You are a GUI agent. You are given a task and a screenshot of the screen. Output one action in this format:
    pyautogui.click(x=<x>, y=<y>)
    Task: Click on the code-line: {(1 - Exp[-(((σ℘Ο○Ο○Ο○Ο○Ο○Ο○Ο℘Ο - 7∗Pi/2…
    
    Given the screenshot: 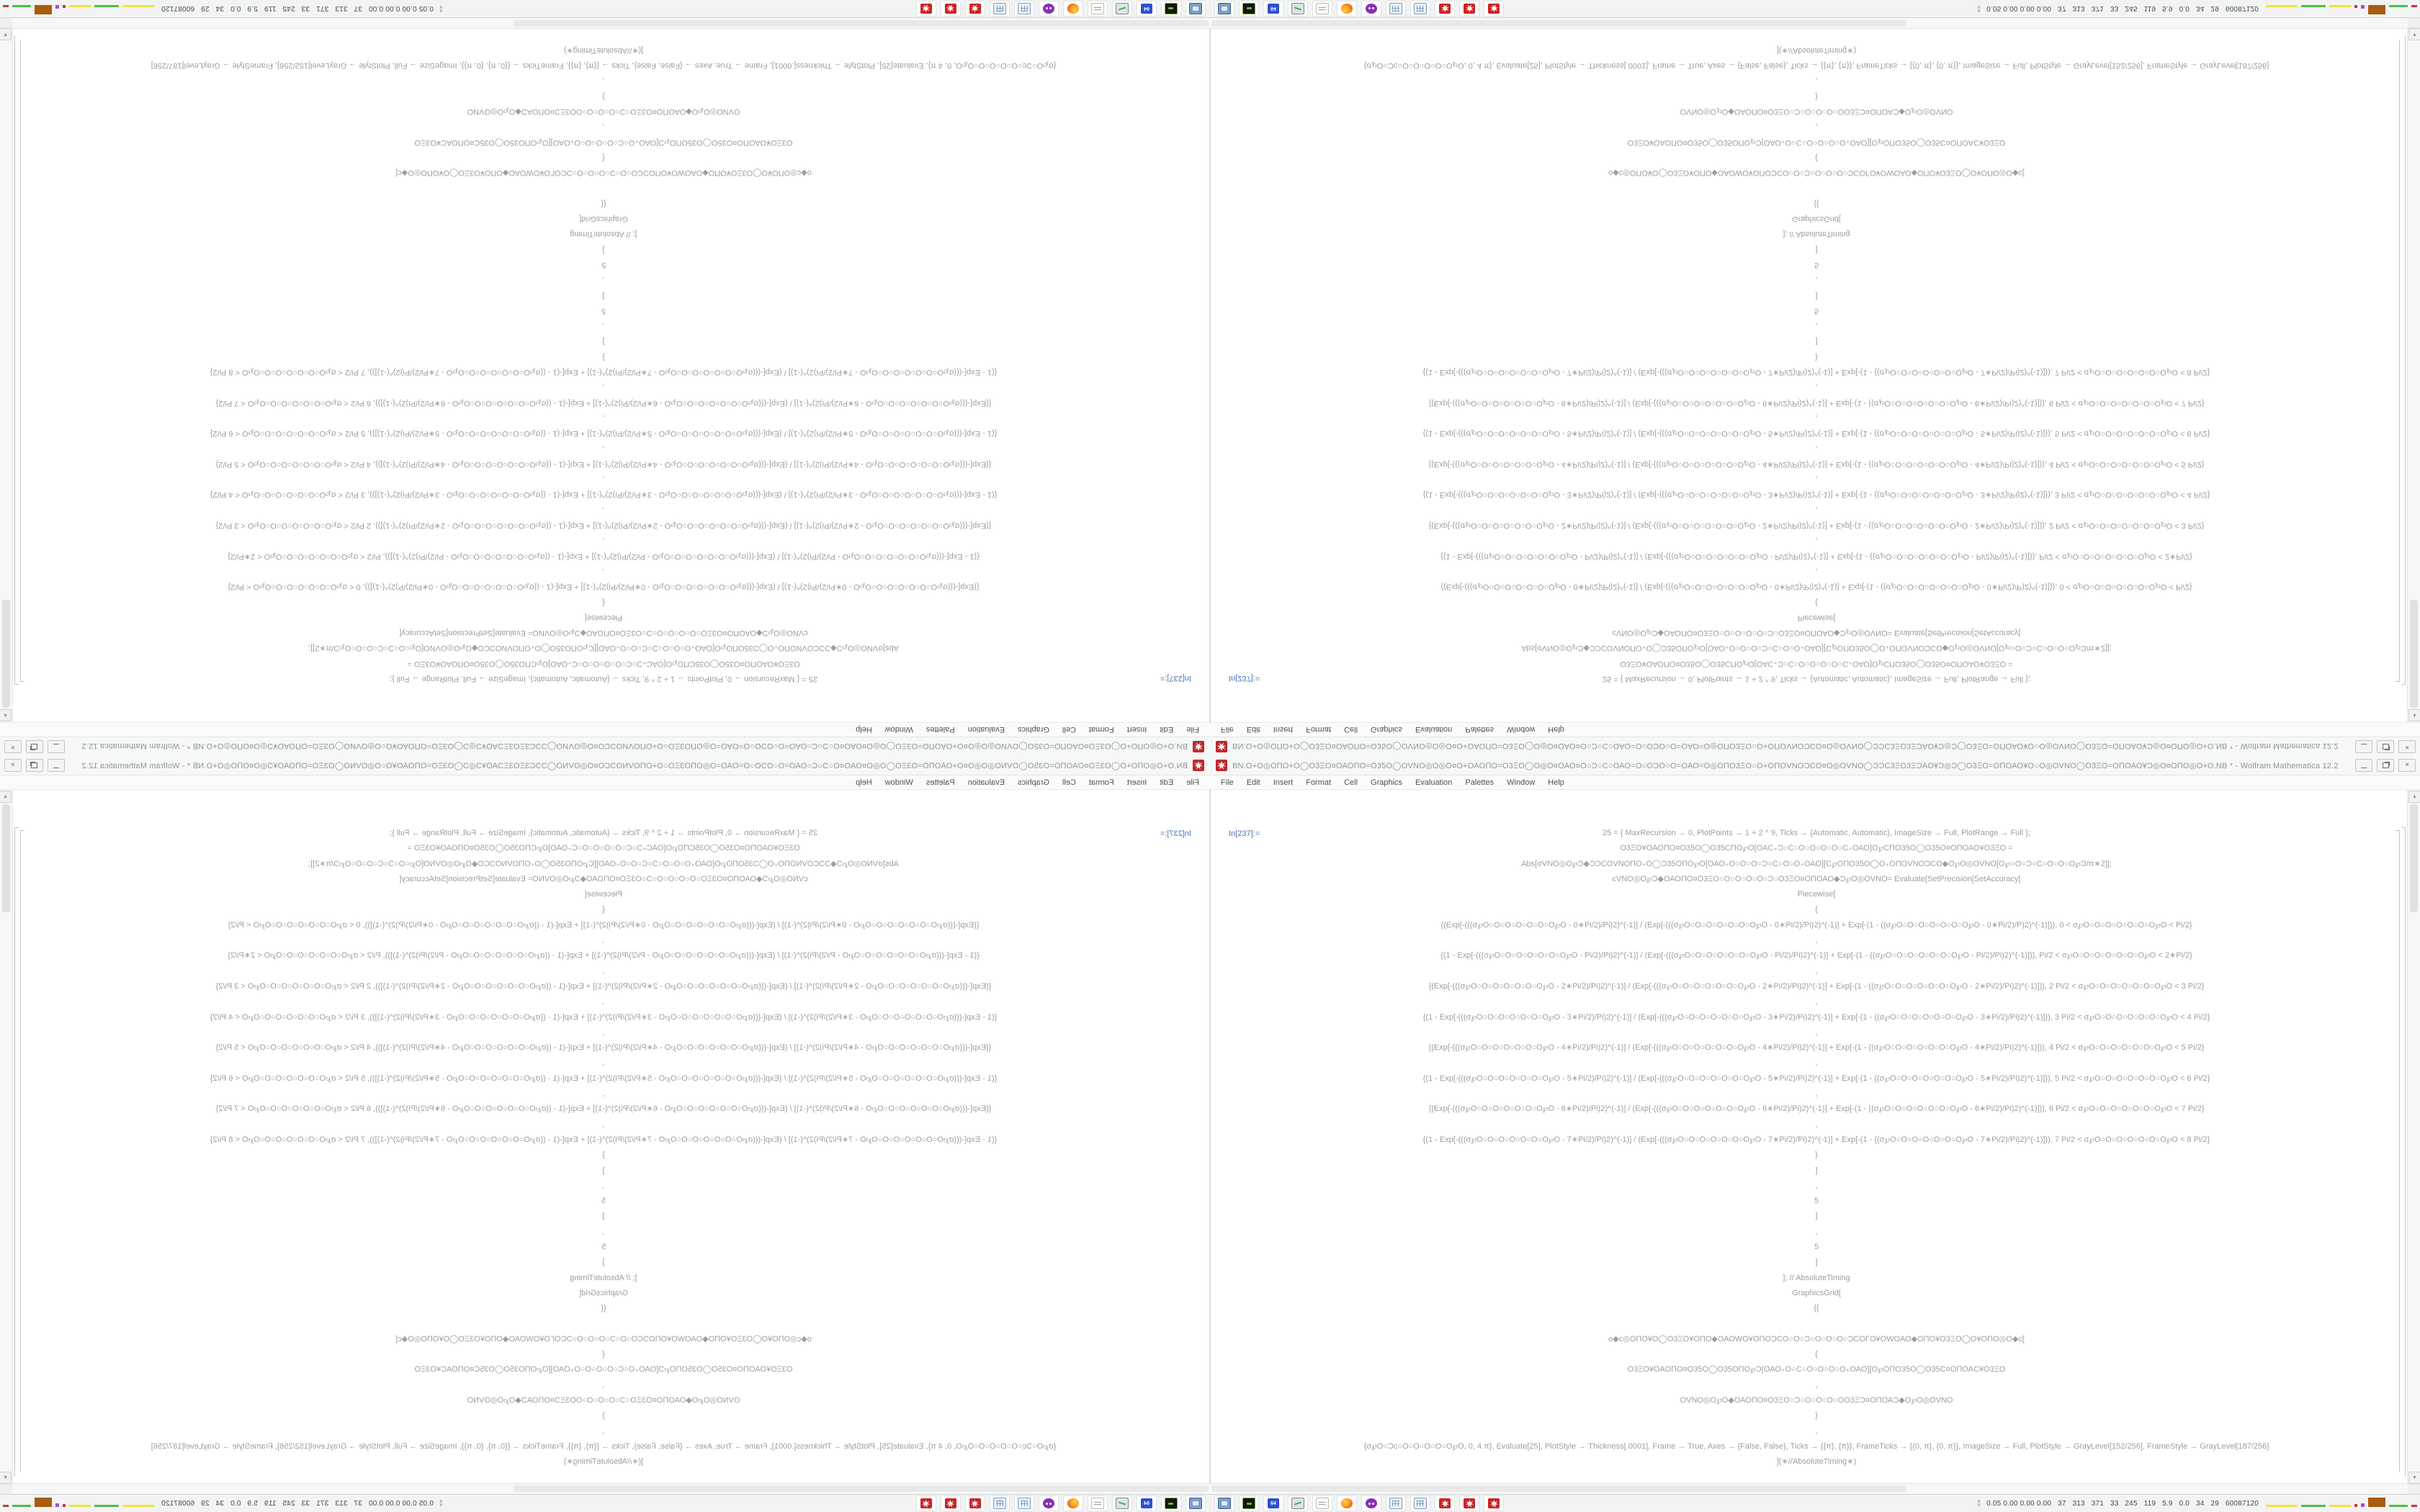 What is the action you would take?
    pyautogui.click(x=604, y=1139)
    